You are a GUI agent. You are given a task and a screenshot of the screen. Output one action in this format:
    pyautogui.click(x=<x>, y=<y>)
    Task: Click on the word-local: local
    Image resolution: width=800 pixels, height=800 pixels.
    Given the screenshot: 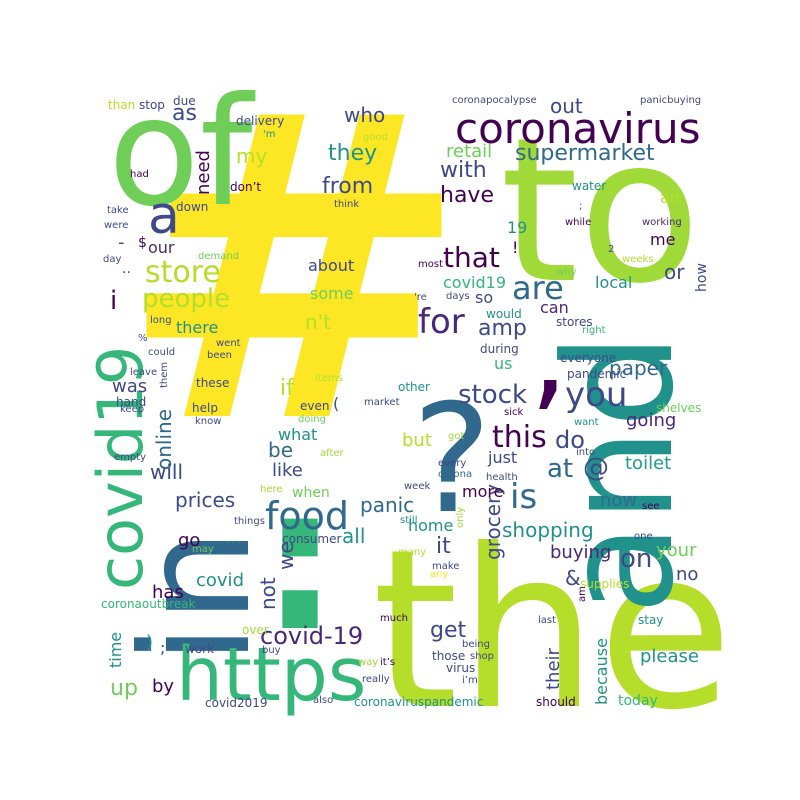 What is the action you would take?
    pyautogui.click(x=614, y=282)
    